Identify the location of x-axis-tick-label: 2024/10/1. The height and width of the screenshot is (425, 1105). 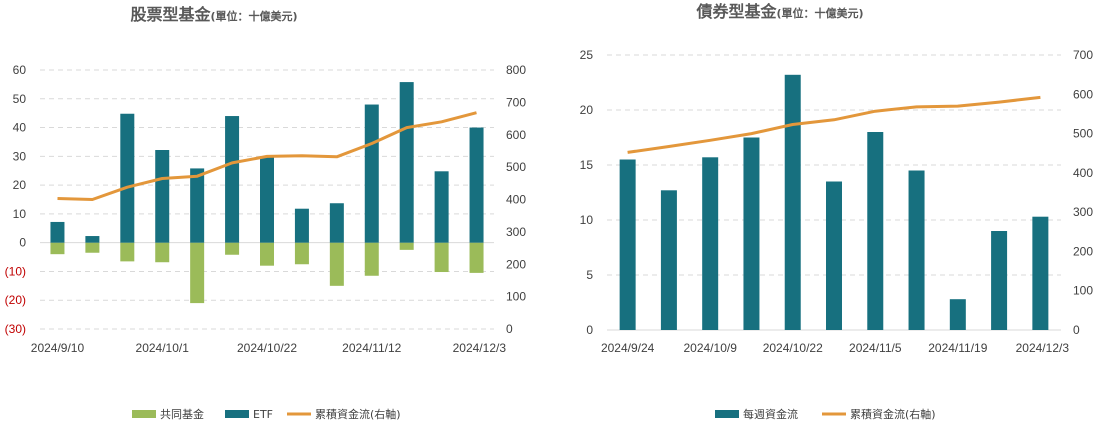
(163, 348).